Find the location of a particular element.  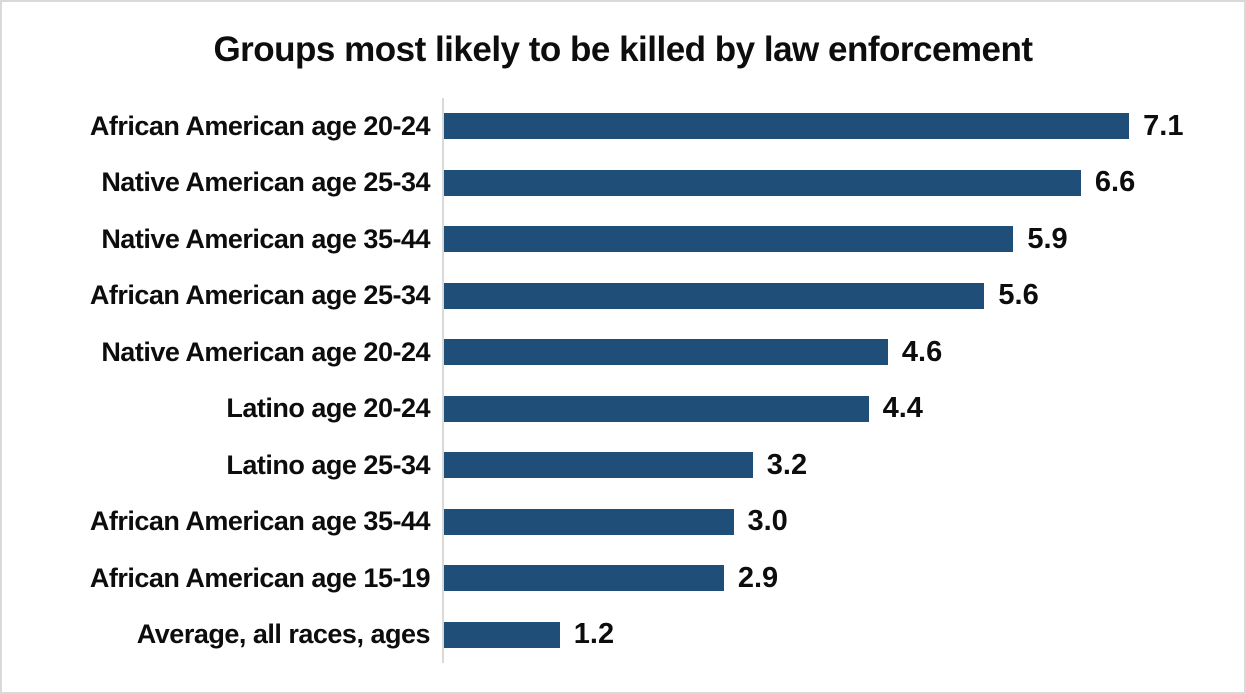

chart-row: Native American age 25-34 6.6 is located at coordinates (623, 183).